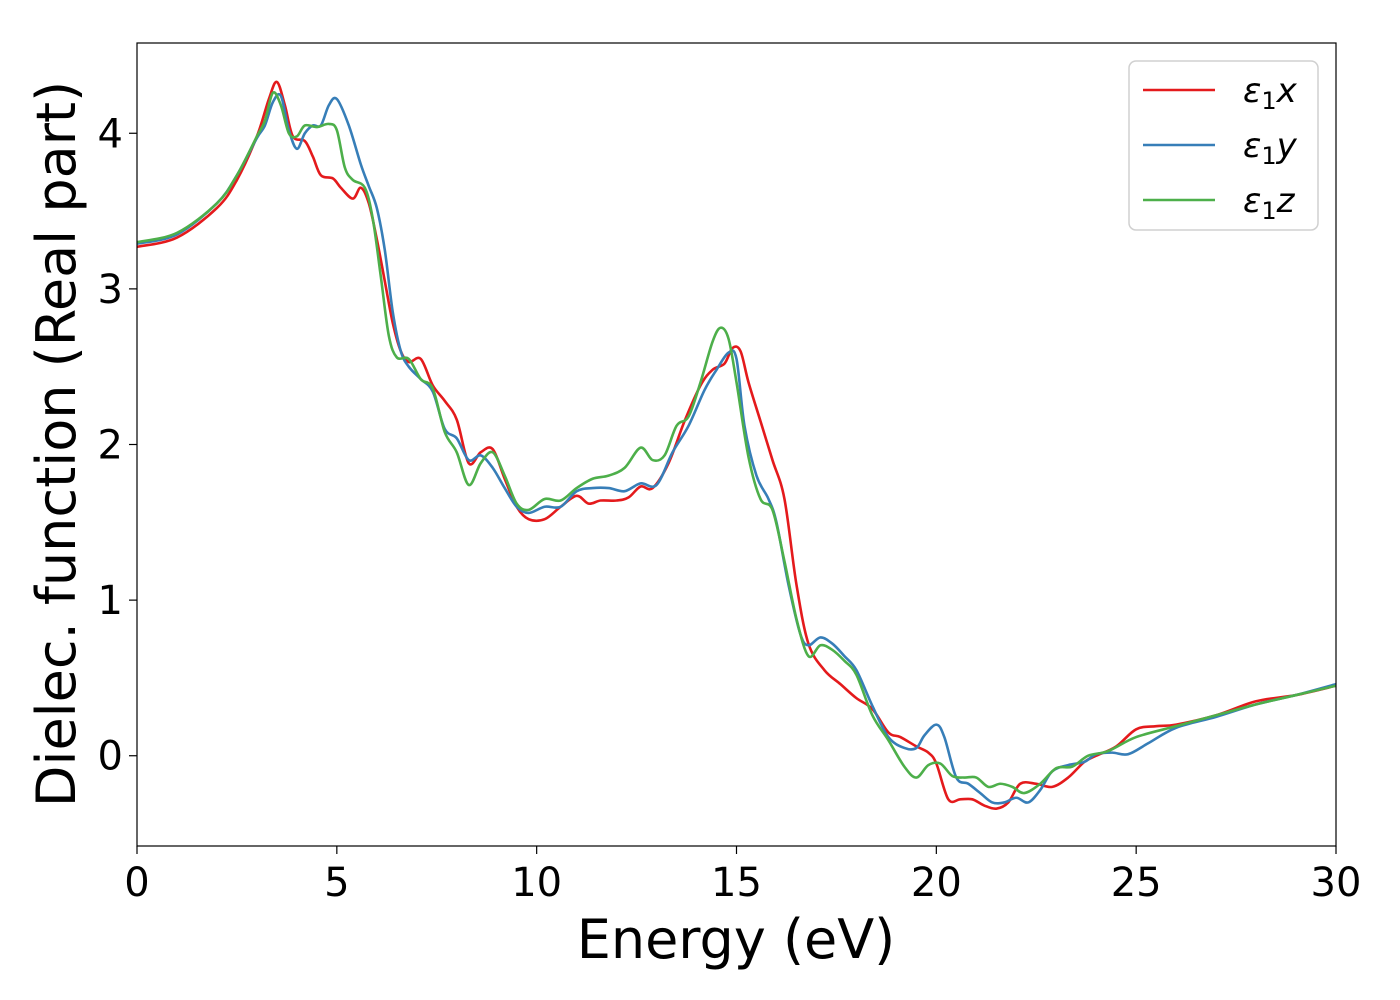  I want to click on legend-label-z: ε1z, so click(1269, 203).